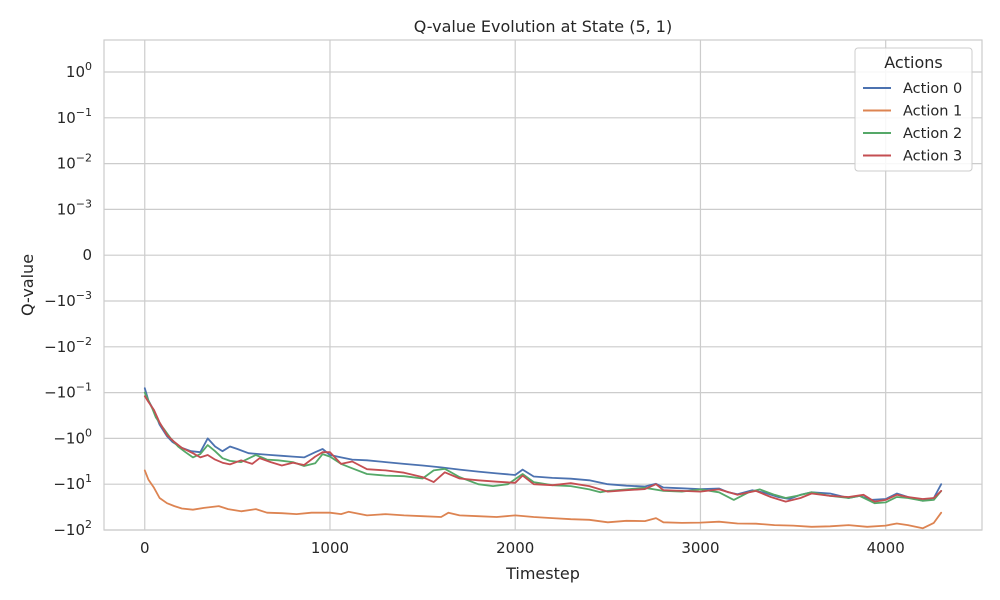 This screenshot has width=1000, height=600. I want to click on legend-box, so click(913, 109).